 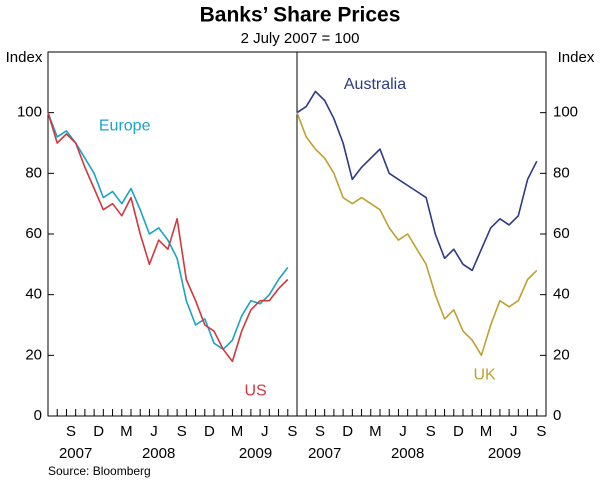 I want to click on source: Source: Bloomberg, so click(x=99, y=471).